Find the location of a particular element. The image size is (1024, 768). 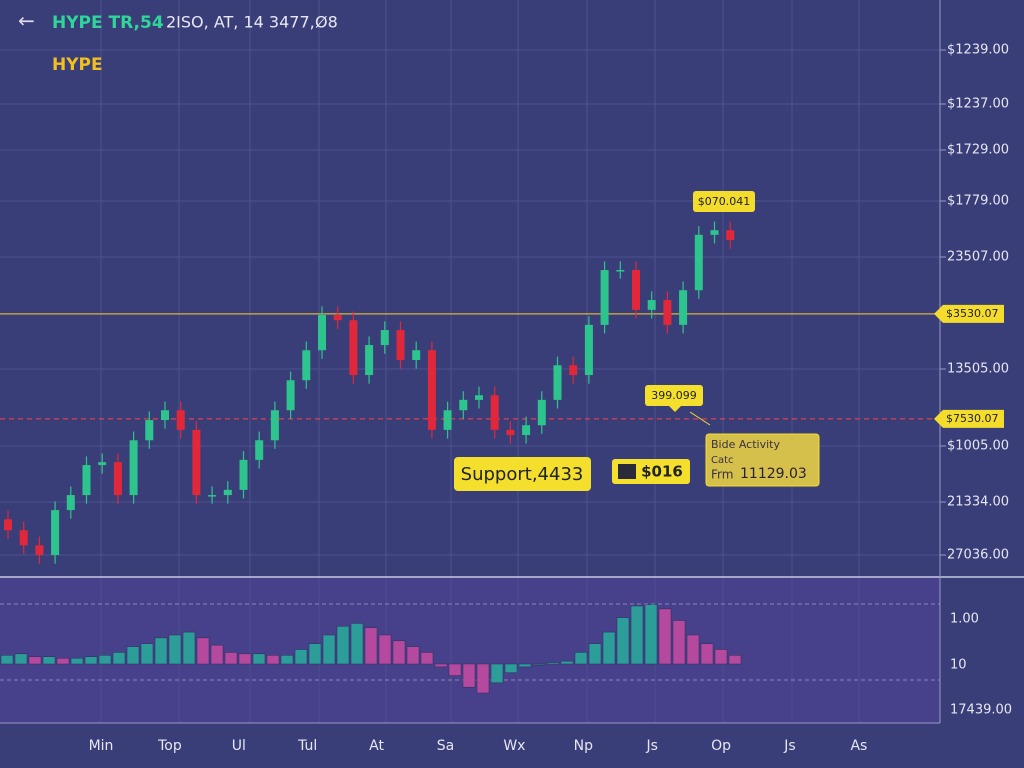

back-button: ← is located at coordinates (26, 21).